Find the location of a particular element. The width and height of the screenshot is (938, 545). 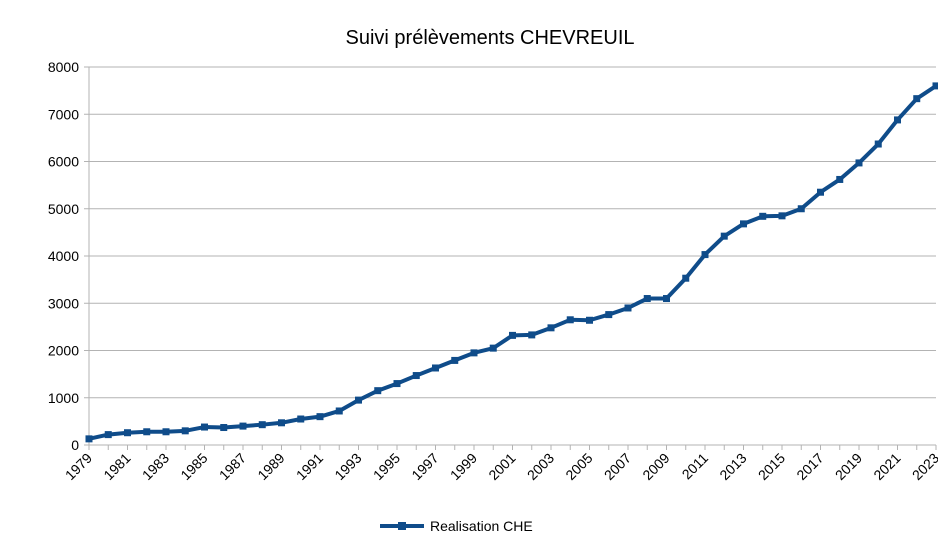

y-tick-label: 3000 is located at coordinates (63, 303).